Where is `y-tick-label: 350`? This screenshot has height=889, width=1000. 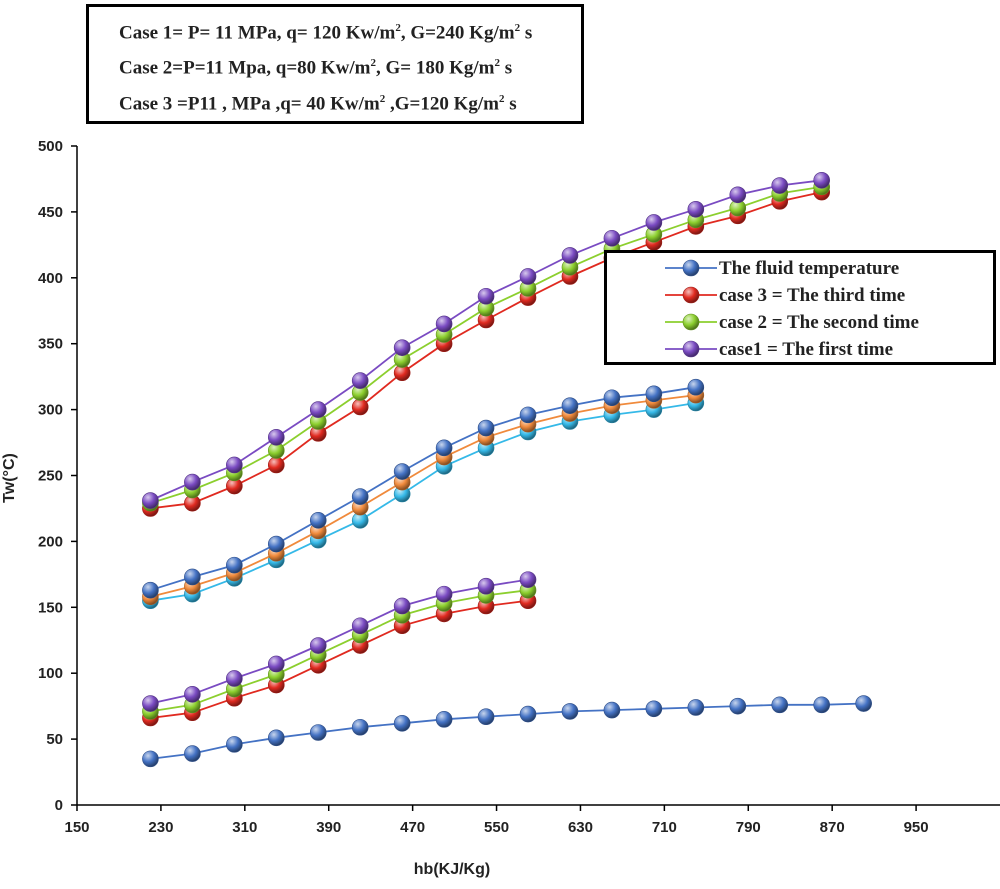 y-tick-label: 350 is located at coordinates (50, 344).